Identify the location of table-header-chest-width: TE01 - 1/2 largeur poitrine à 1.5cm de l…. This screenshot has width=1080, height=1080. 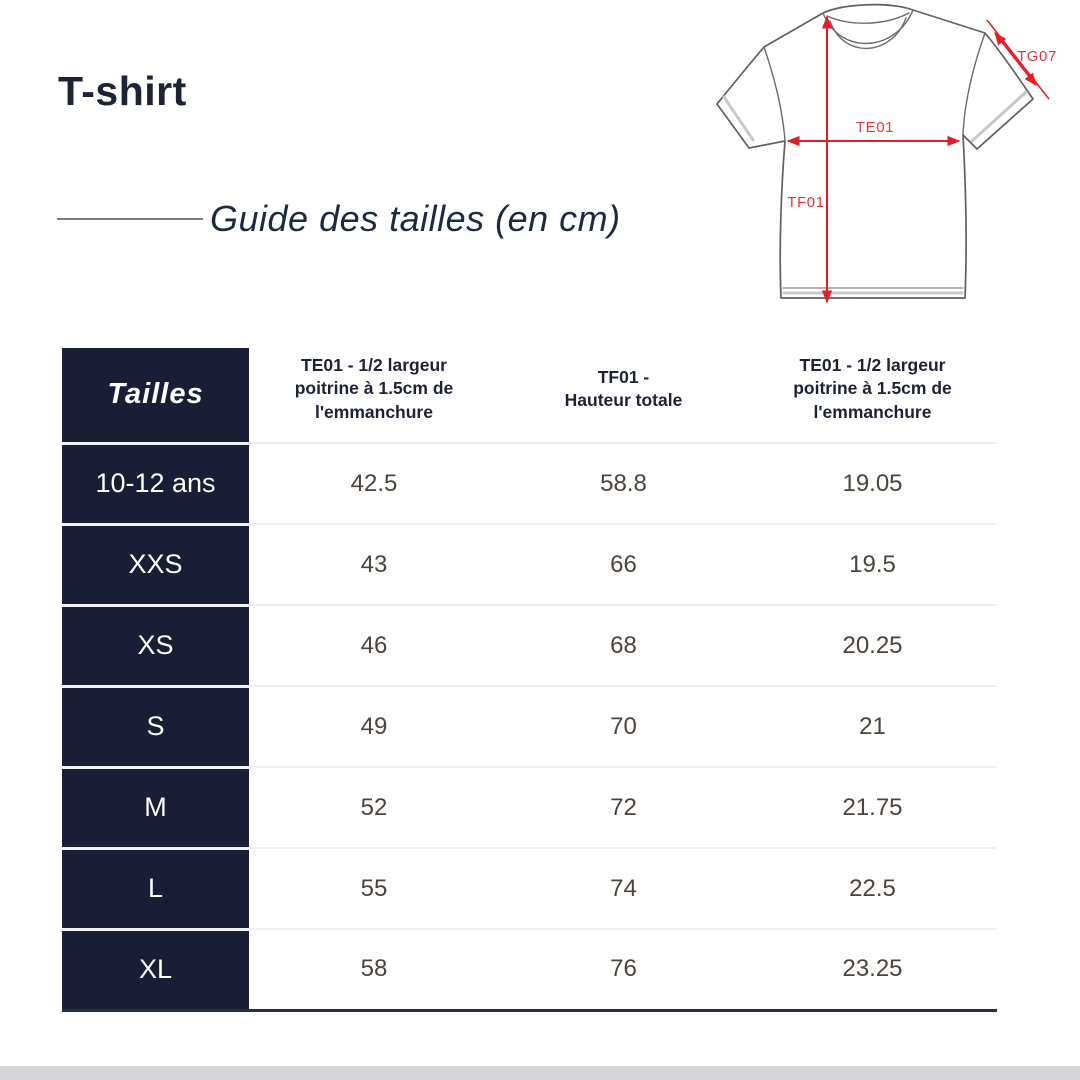
(374, 388).